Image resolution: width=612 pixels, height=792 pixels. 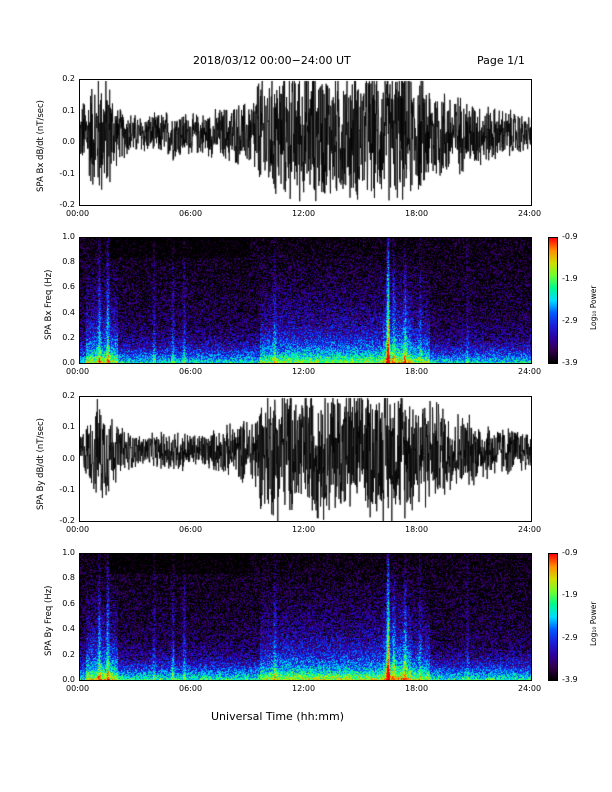 I want to click on bx-spectrogram-panel, so click(x=305, y=300).